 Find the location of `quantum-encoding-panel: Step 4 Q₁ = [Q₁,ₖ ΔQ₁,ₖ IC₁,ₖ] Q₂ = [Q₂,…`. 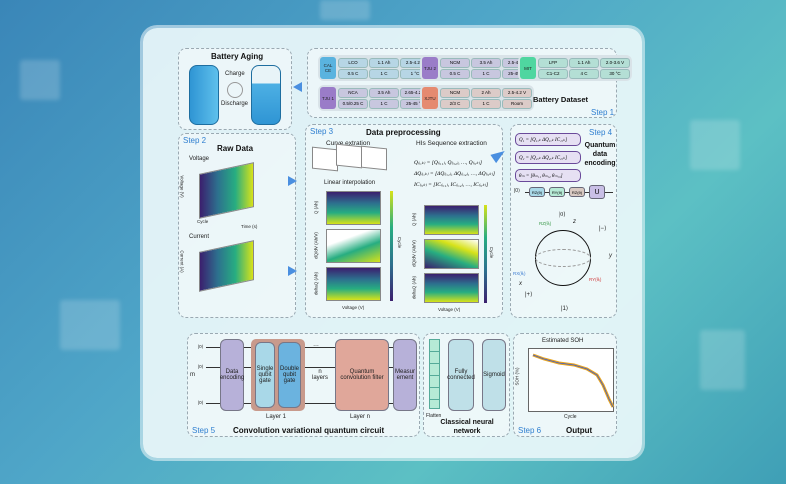

quantum-encoding-panel: Step 4 Q₁ = [Q₁,ₖ ΔQ₁,ₖ IC₁,ₖ] Q₂ = [Q₂,… is located at coordinates (563, 221).